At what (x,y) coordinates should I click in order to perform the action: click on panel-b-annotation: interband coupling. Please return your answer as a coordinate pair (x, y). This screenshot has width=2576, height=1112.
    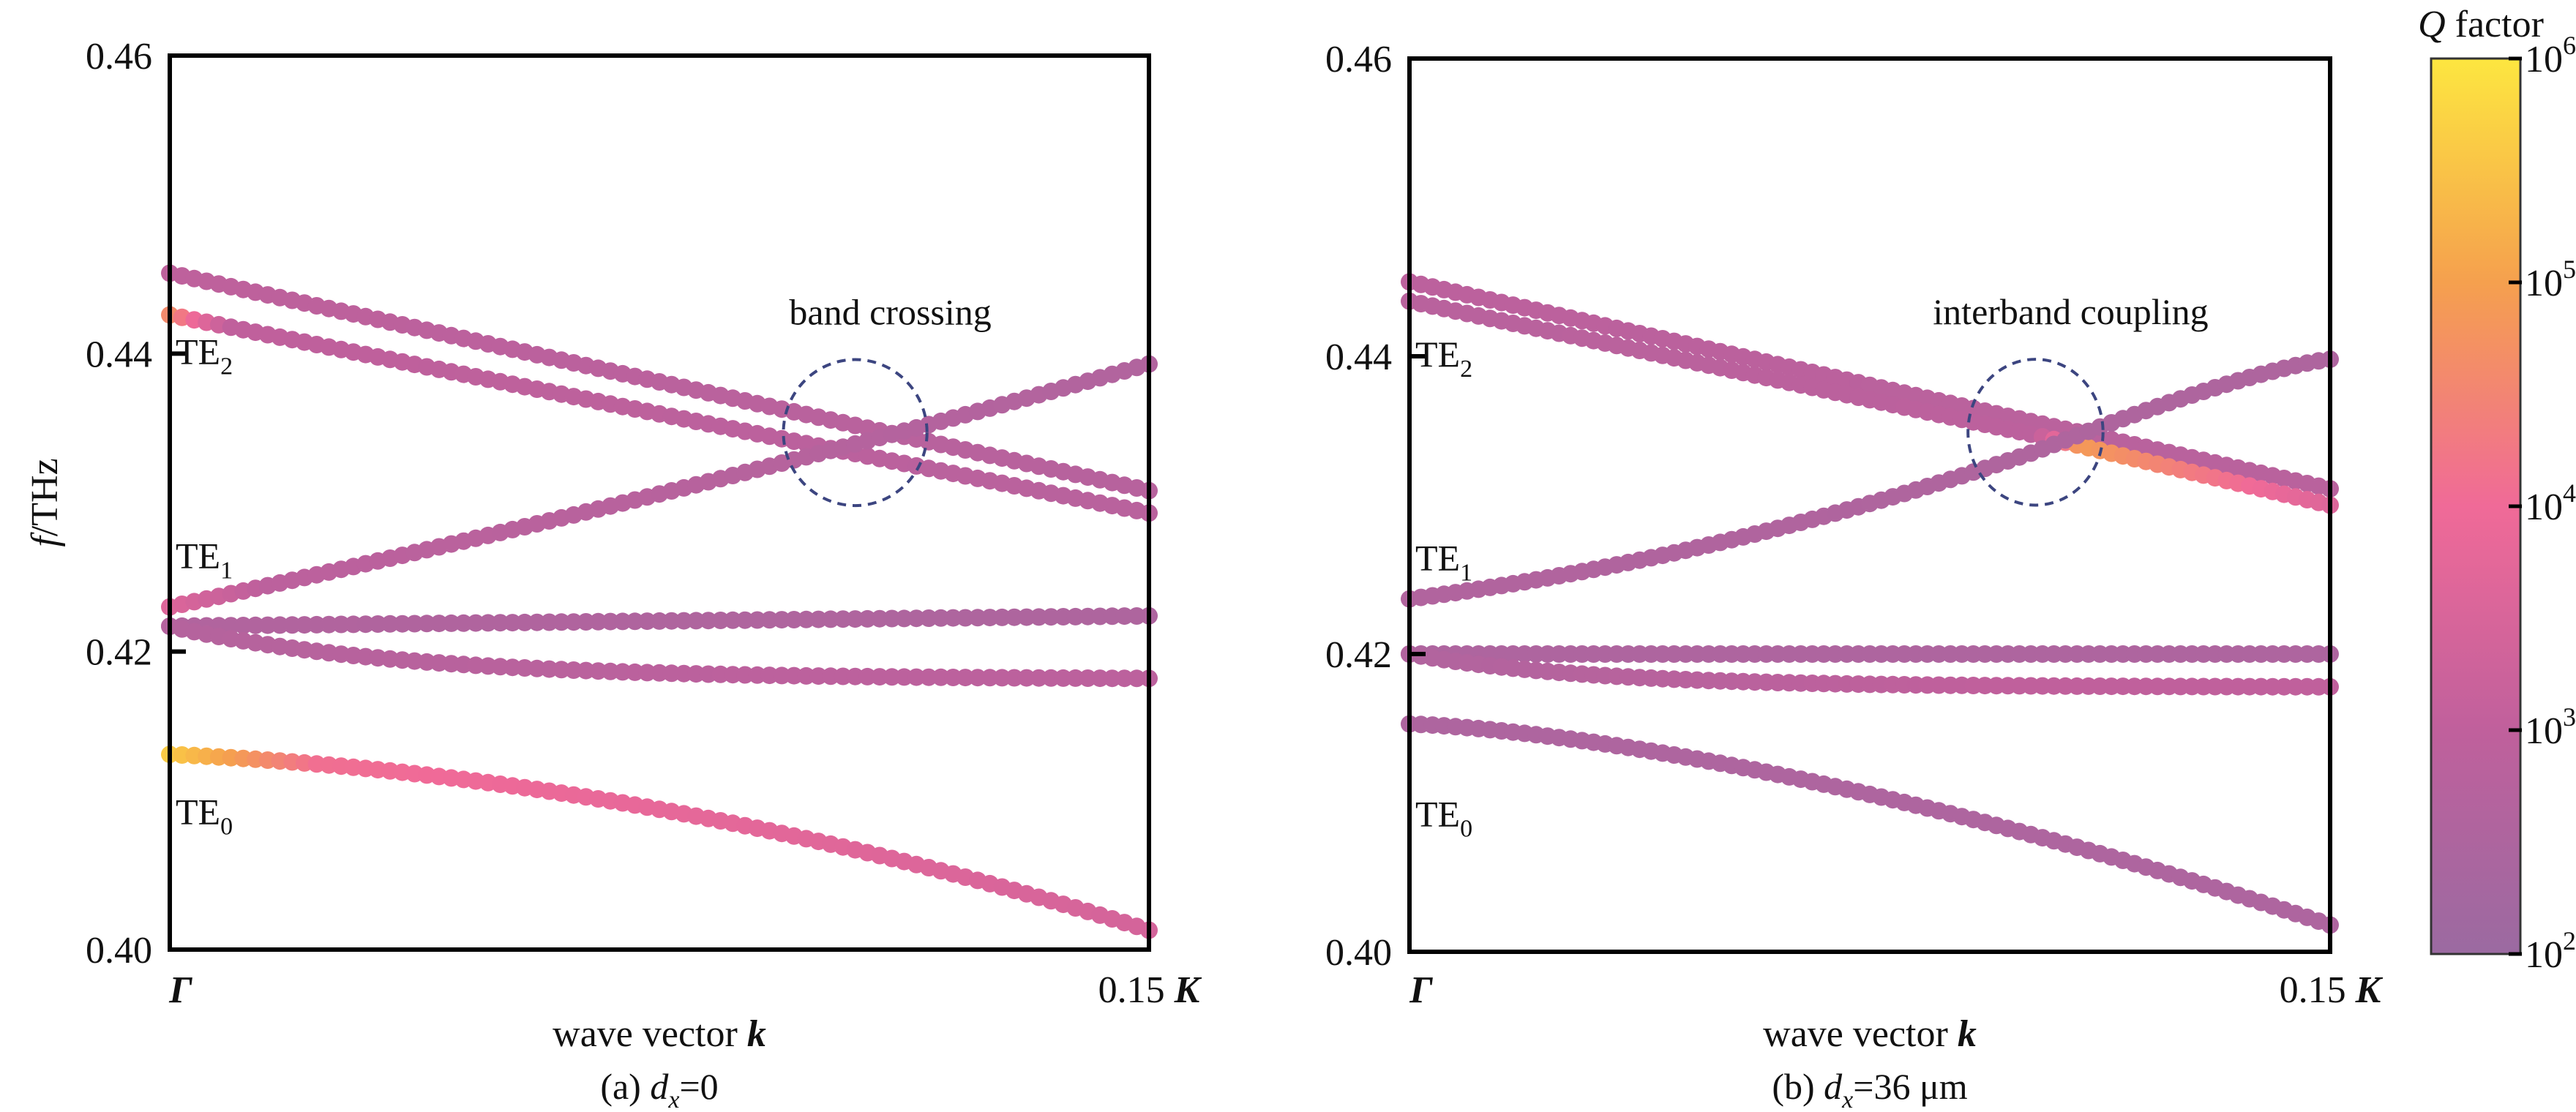
    Looking at the image, I should click on (2071, 399).